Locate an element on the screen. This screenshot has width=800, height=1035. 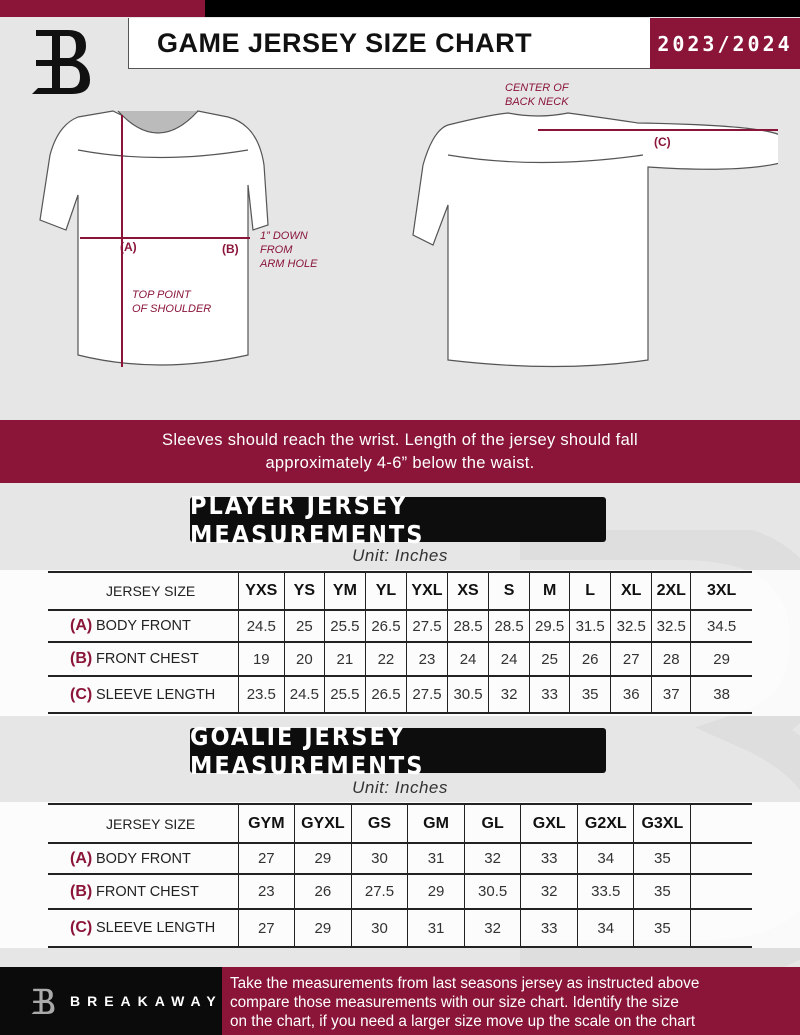
footer-brand: BREAKAWAY is located at coordinates (146, 1001).